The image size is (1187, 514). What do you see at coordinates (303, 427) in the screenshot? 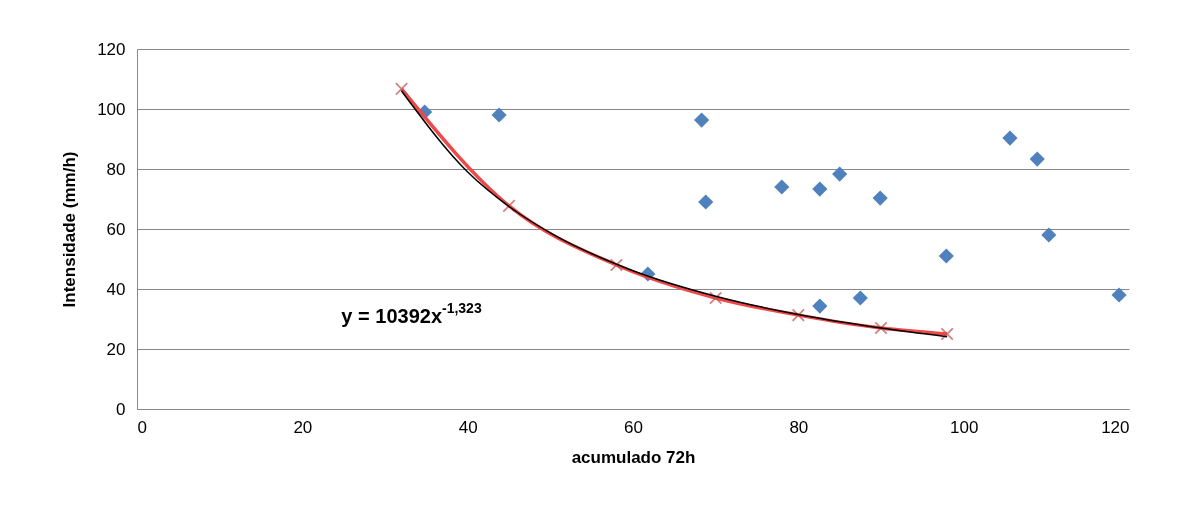
I see `x-tick-label: 20` at bounding box center [303, 427].